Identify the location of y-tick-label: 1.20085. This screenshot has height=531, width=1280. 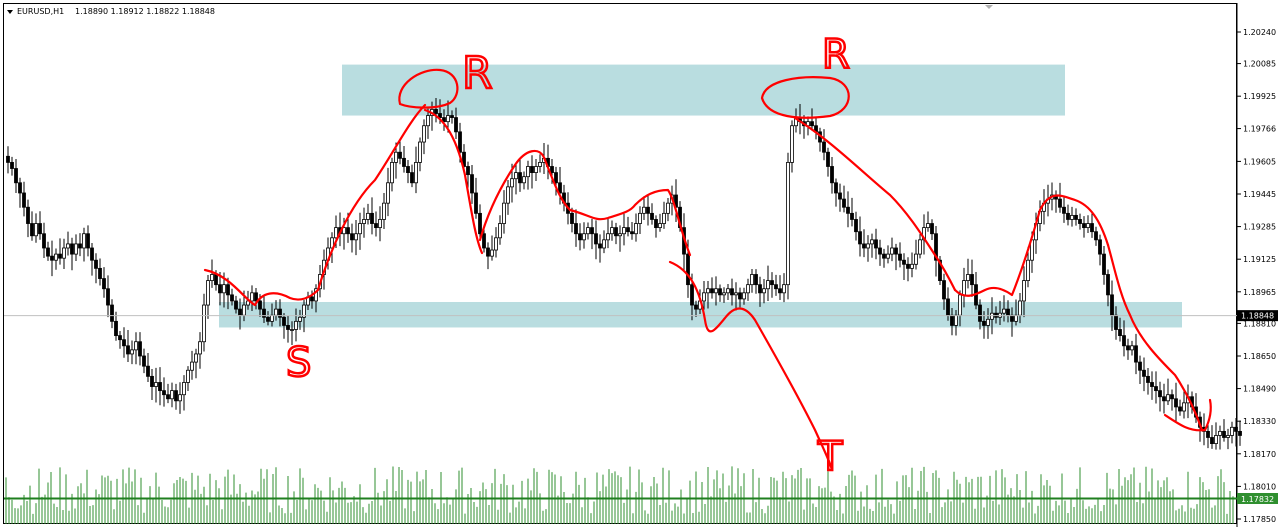
(1259, 64).